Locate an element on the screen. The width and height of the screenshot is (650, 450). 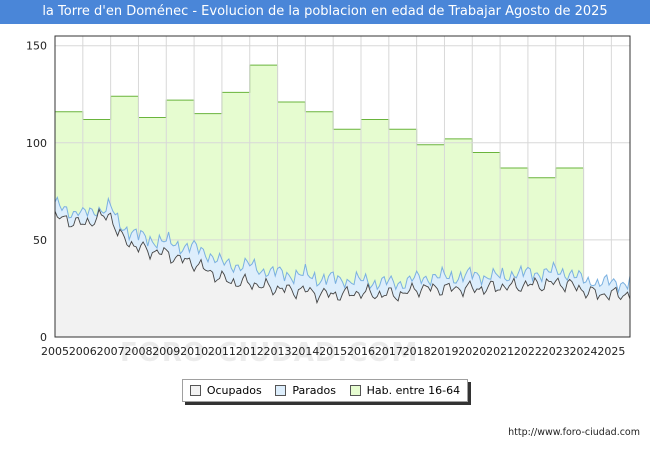
y-tick-label-100: 100 is located at coordinates (36, 143).